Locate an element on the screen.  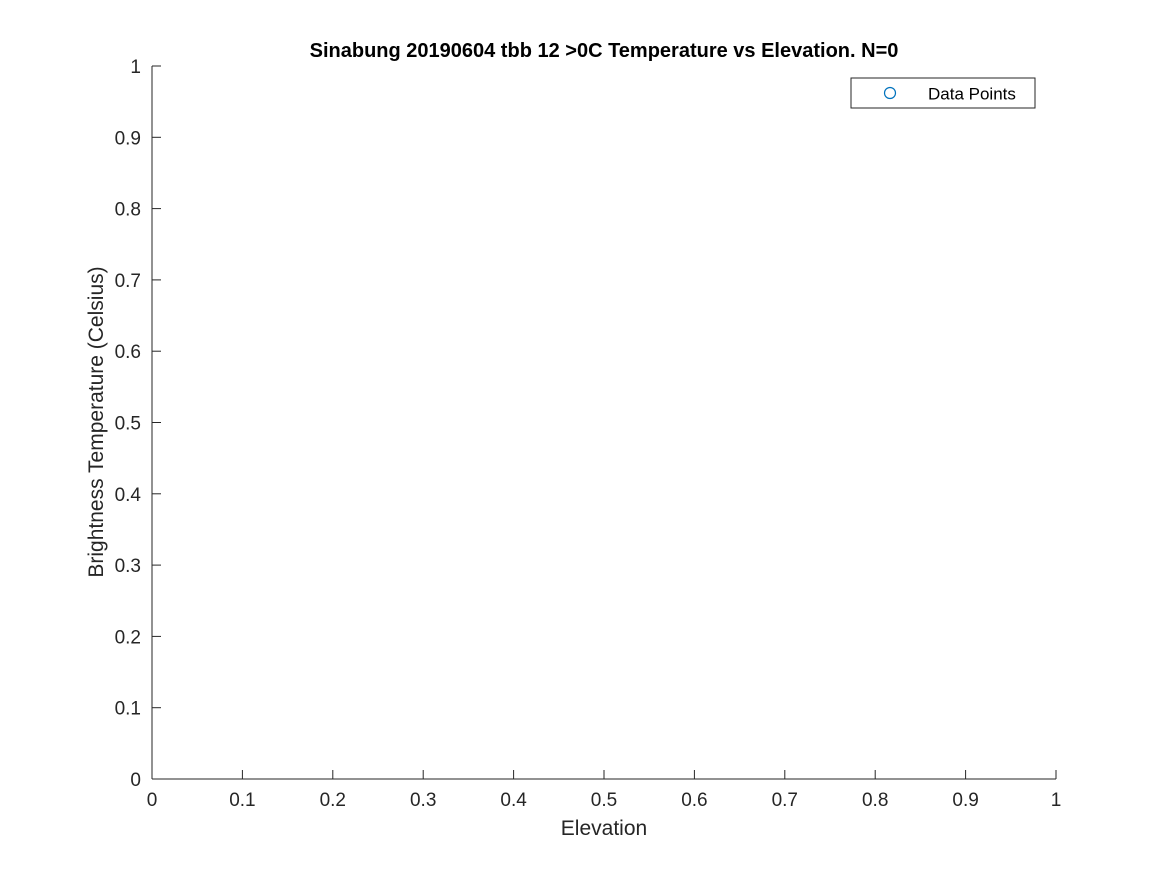
legend: Data Points is located at coordinates (943, 93).